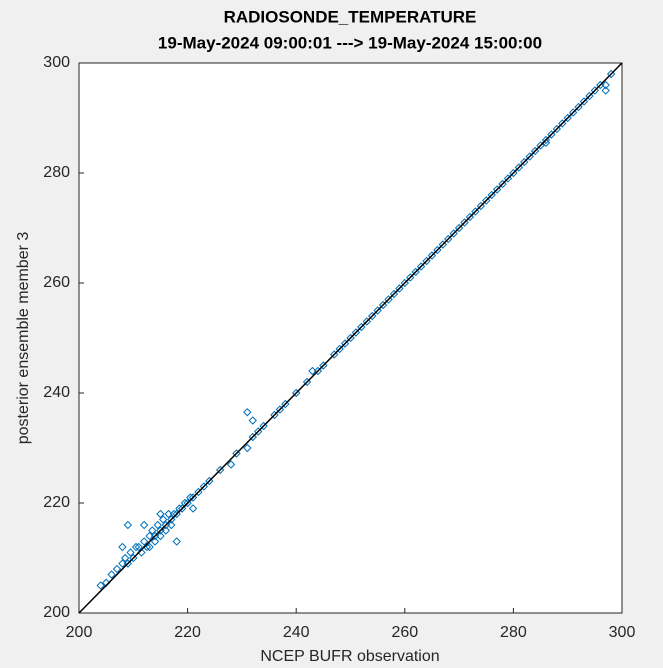 The width and height of the screenshot is (663, 668). What do you see at coordinates (56, 282) in the screenshot?
I see `y-tick-label: 260` at bounding box center [56, 282].